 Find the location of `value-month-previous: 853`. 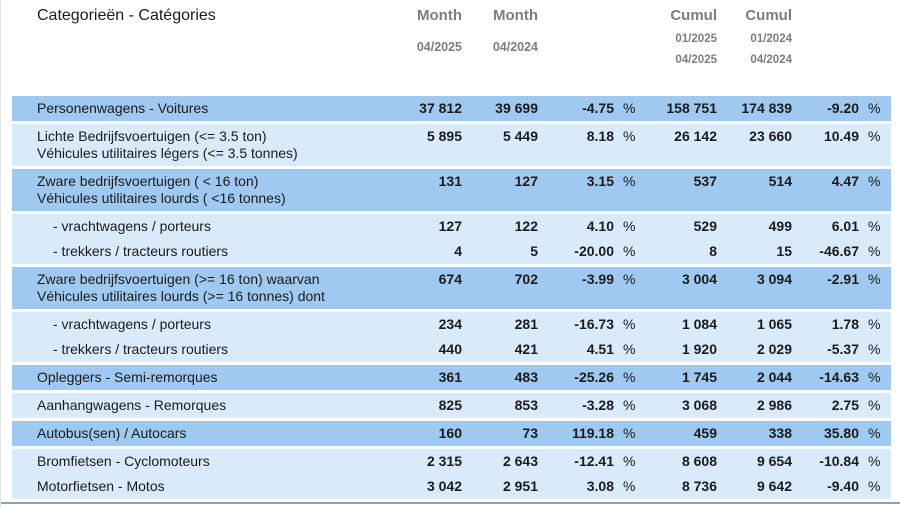

value-month-previous: 853 is located at coordinates (526, 405).